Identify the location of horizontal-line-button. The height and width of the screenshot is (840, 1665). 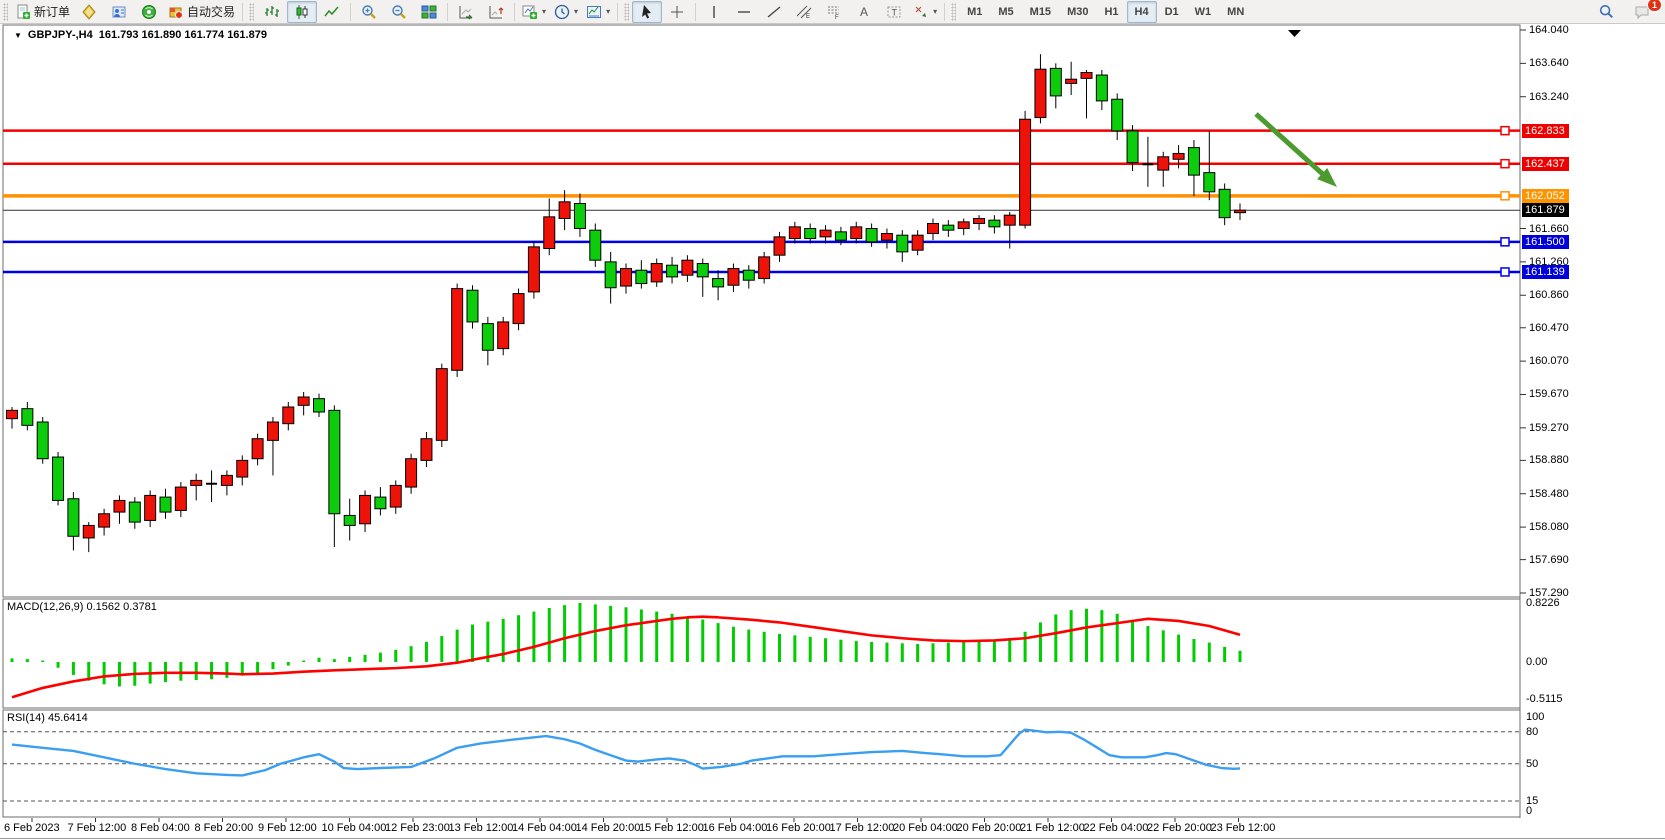
(744, 12).